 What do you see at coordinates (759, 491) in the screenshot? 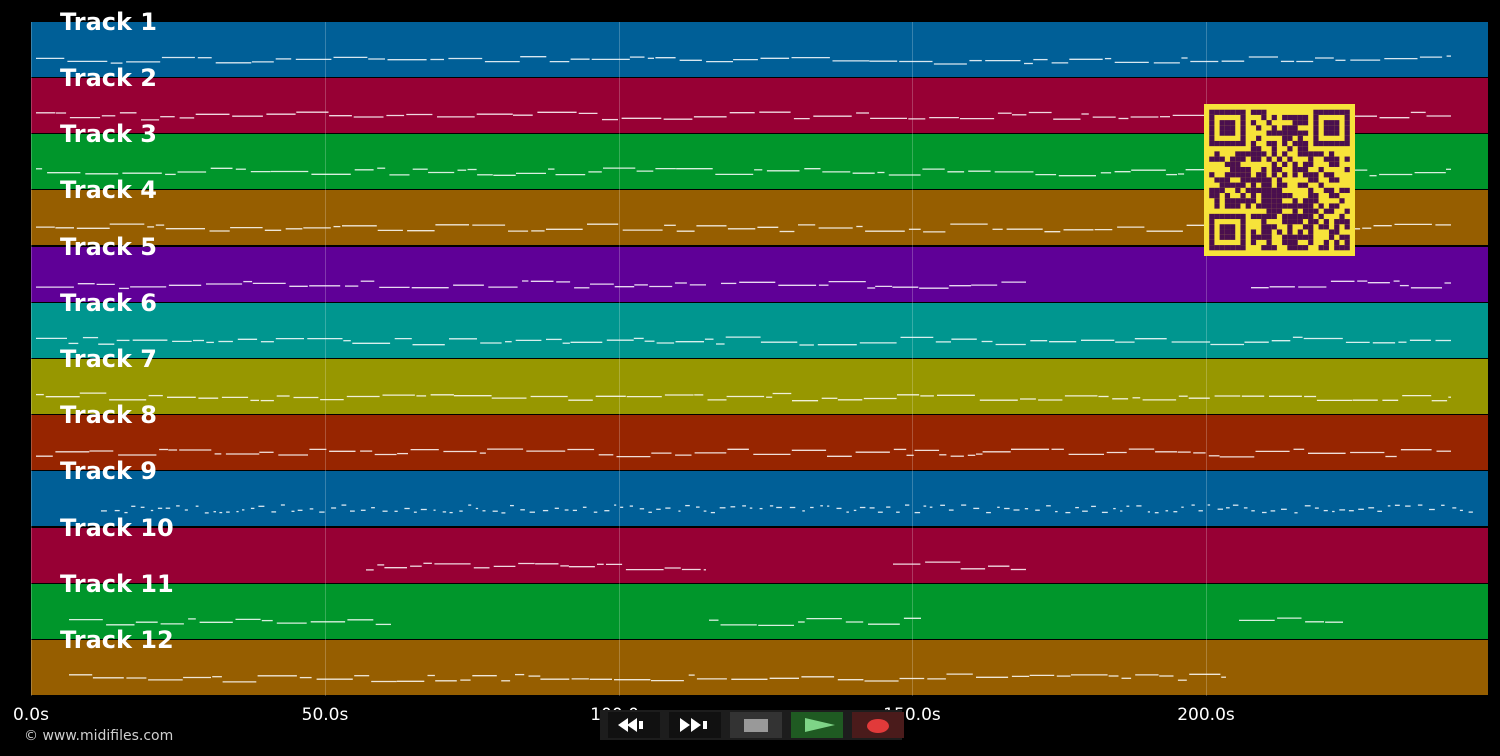
I see `track-9-lane: Track 9` at bounding box center [759, 491].